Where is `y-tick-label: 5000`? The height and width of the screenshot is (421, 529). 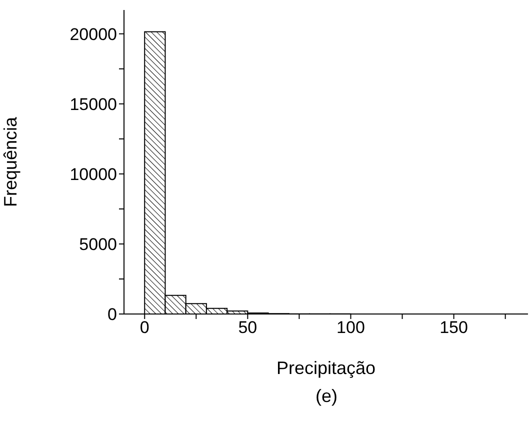
y-tick-label: 5000 is located at coordinates (98, 244).